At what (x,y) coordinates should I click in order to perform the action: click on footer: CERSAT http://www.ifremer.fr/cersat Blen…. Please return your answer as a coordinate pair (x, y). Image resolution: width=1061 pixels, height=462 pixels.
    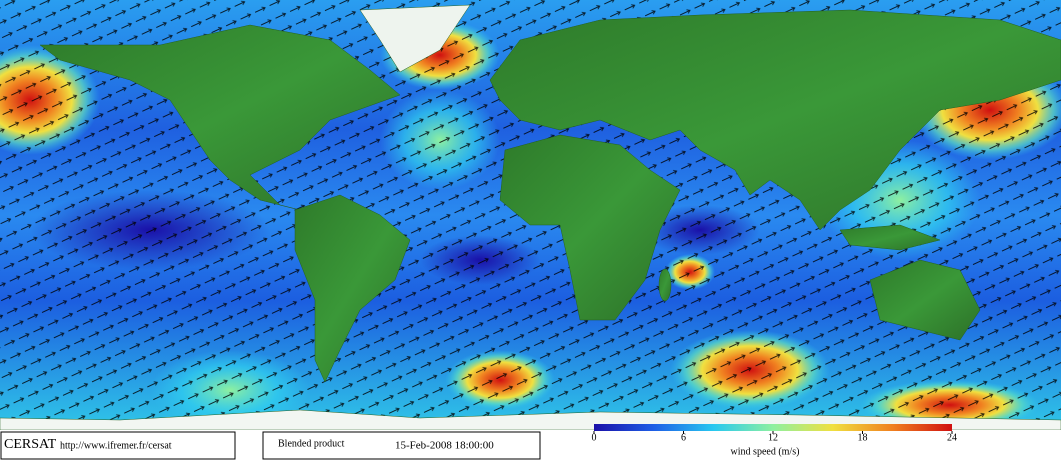
    Looking at the image, I should click on (530, 443).